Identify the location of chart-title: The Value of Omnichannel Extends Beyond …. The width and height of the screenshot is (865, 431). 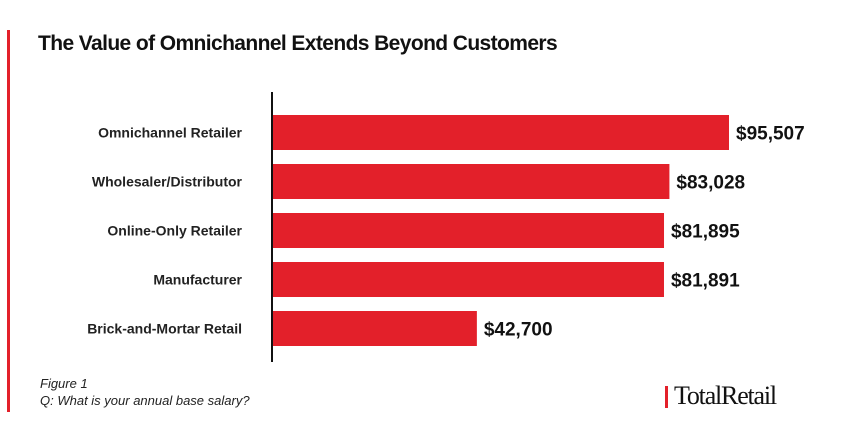
(298, 43).